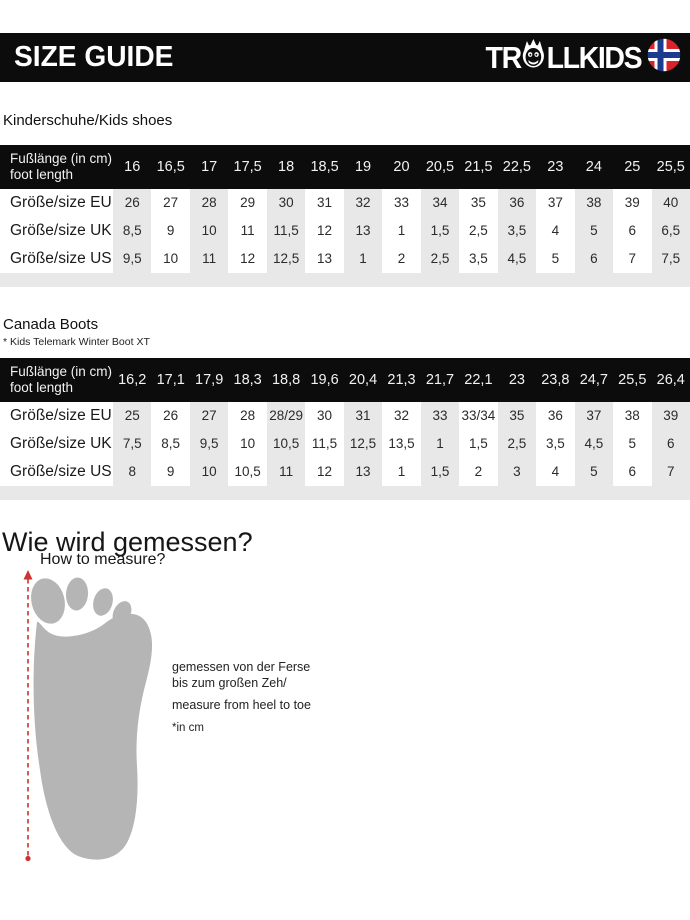 Image resolution: width=690 pixels, height=920 pixels. Describe the element at coordinates (241, 667) in the screenshot. I see `note-de-line1: gemessen von der Ferse` at that location.